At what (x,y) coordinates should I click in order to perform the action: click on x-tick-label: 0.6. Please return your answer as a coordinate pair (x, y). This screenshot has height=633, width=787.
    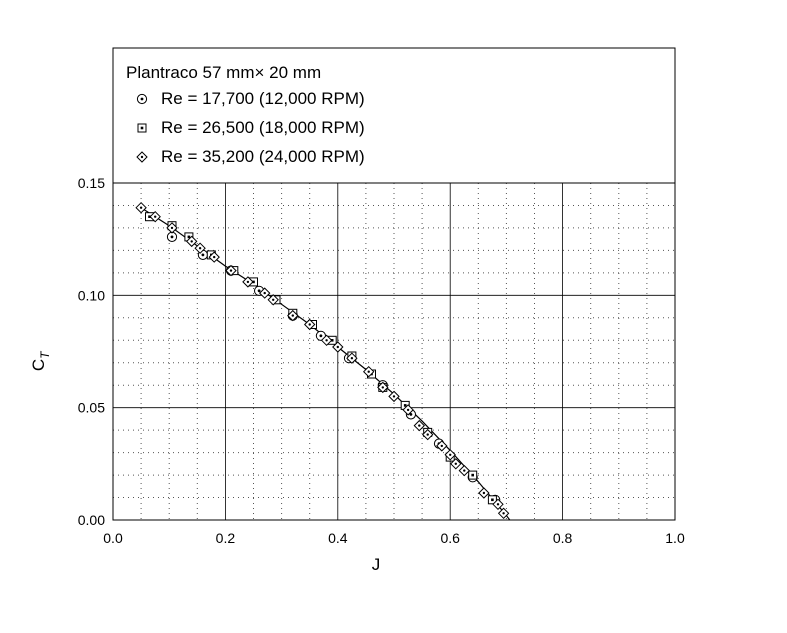
    Looking at the image, I should click on (450, 538).